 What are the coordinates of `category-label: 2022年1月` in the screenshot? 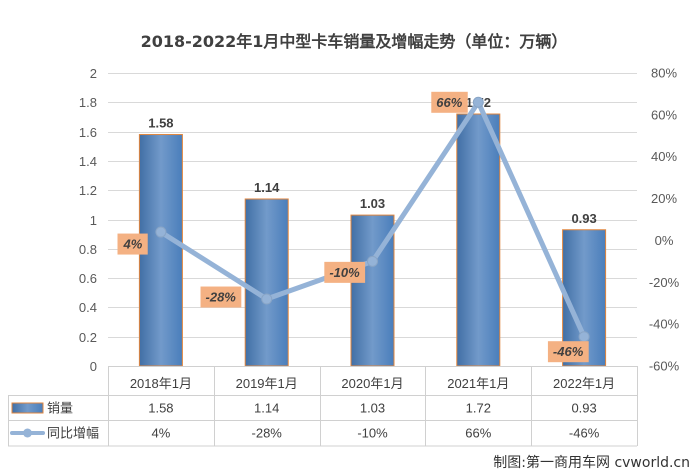 It's located at (584, 383).